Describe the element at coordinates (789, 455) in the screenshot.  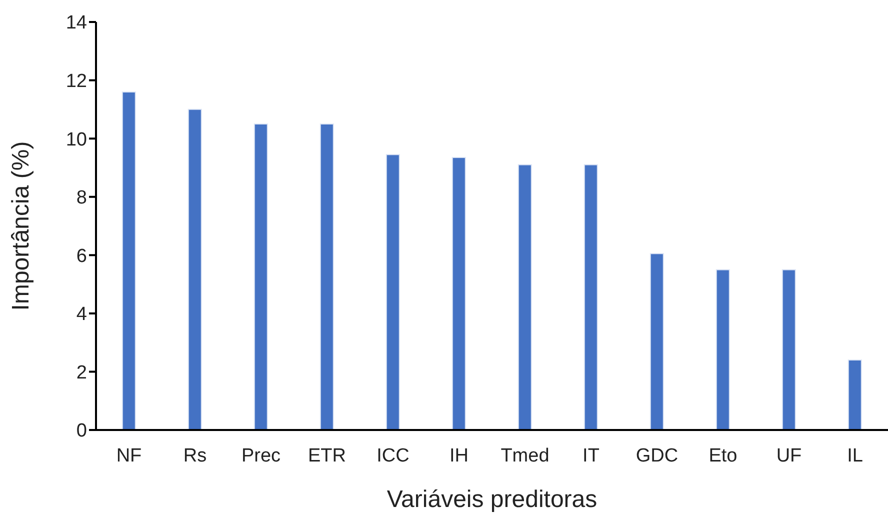
I see `x-tick-label: UF` at that location.